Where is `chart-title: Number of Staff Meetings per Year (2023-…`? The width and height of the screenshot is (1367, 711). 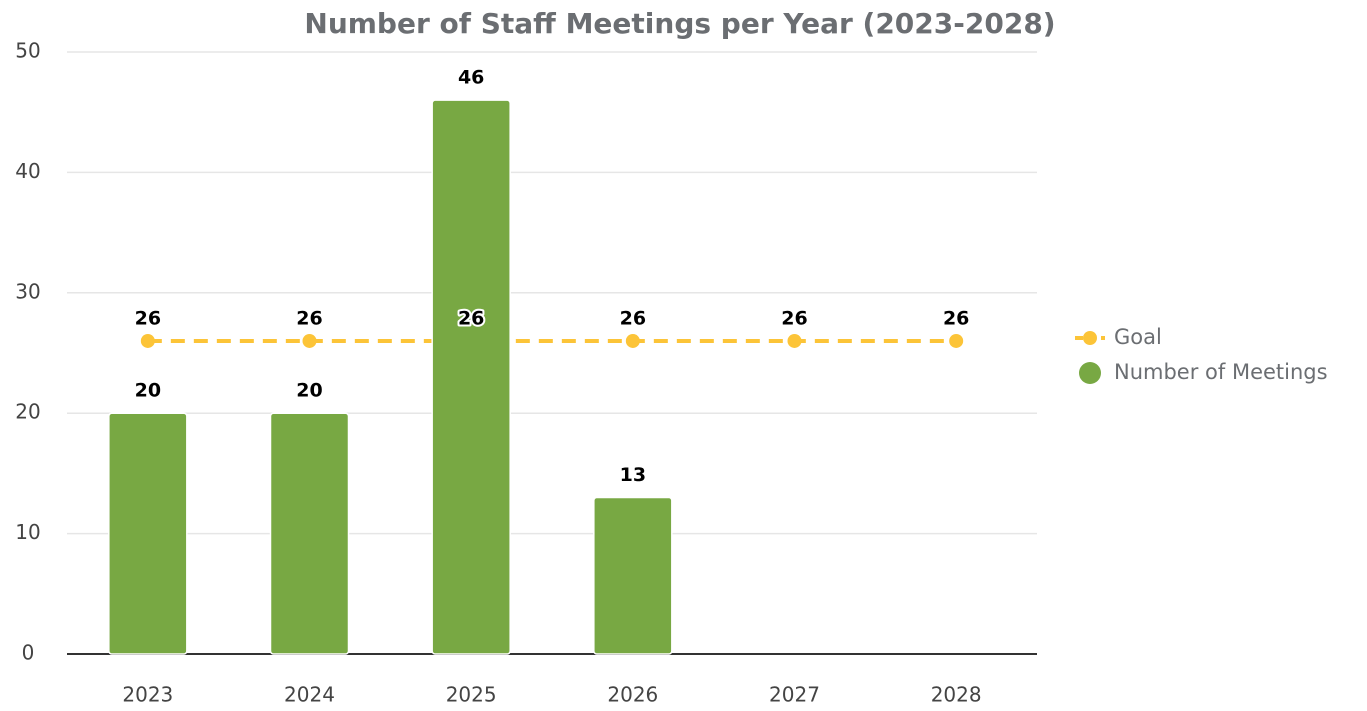
chart-title: Number of Staff Meetings per Year (2023-… is located at coordinates (679, 23).